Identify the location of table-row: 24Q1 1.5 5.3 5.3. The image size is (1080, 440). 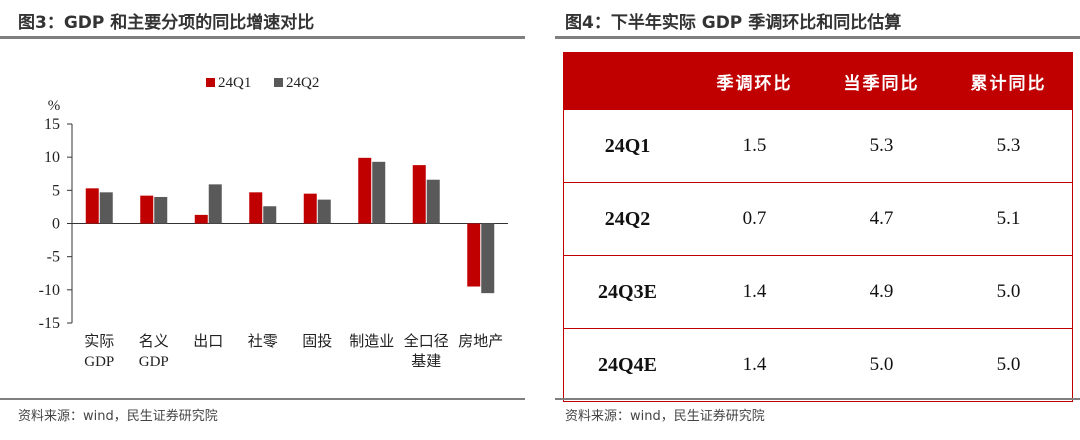
(818, 146).